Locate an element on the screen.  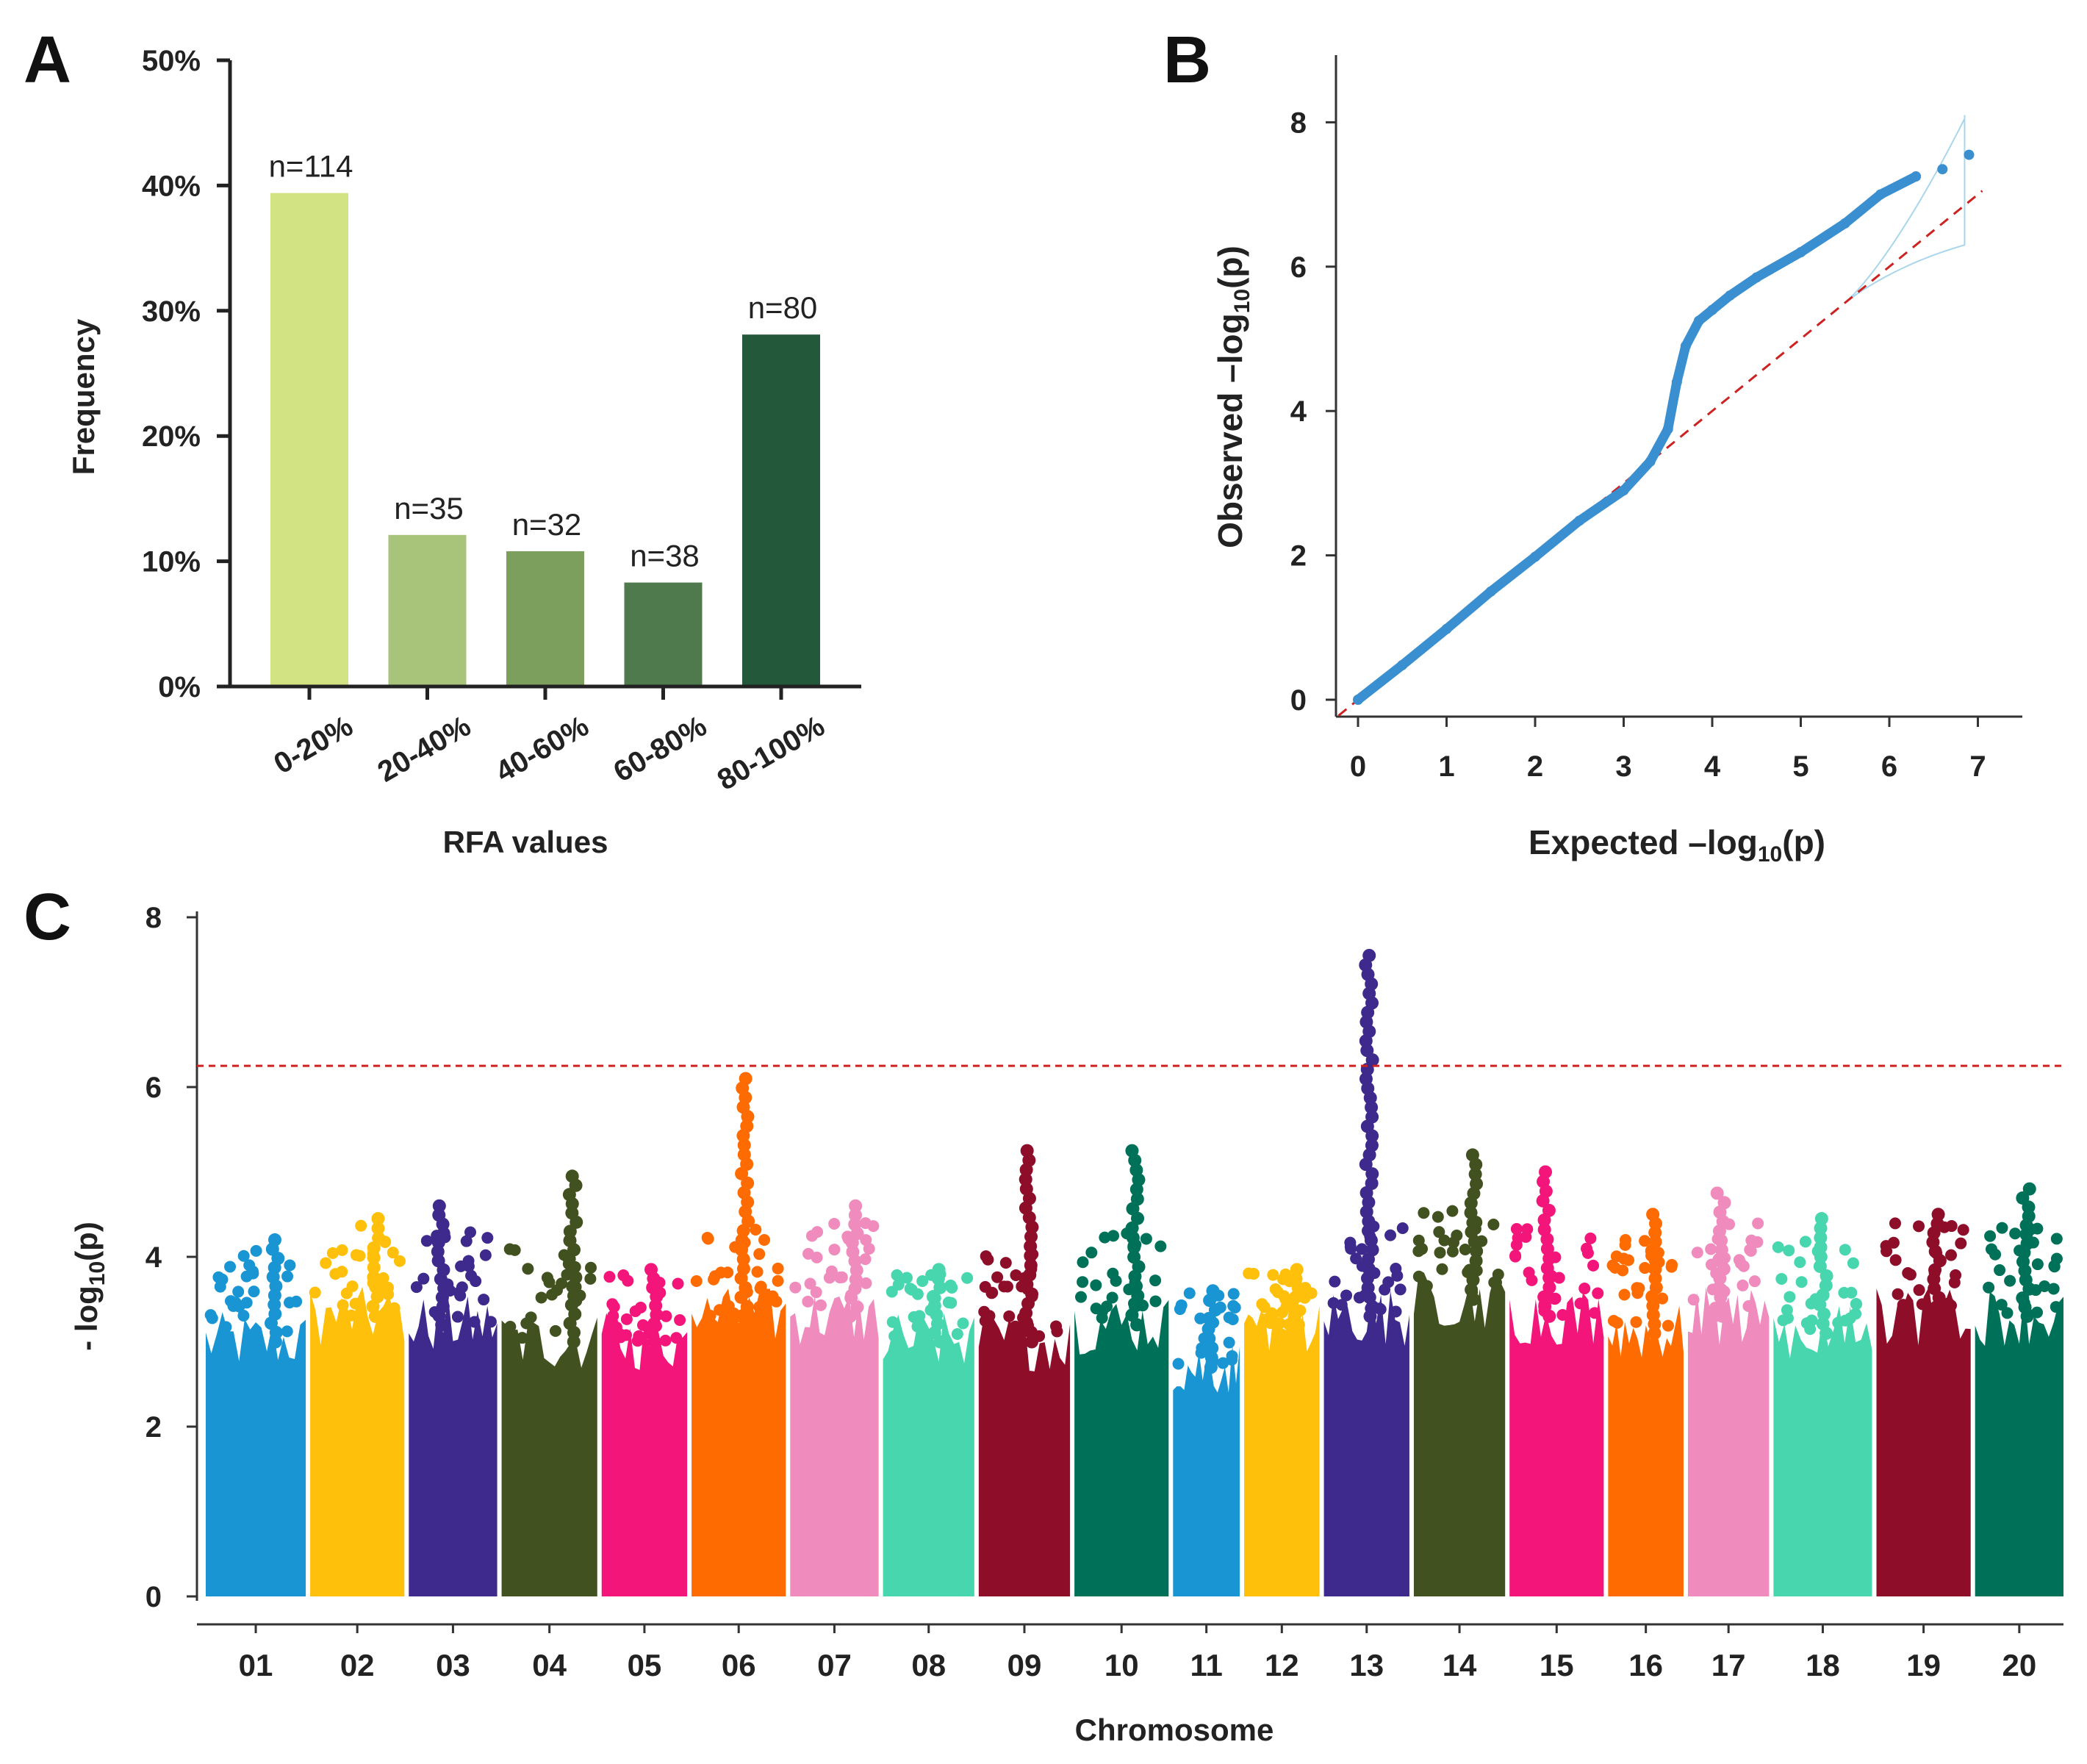
chromosome-label: 06 is located at coordinates (739, 1665).